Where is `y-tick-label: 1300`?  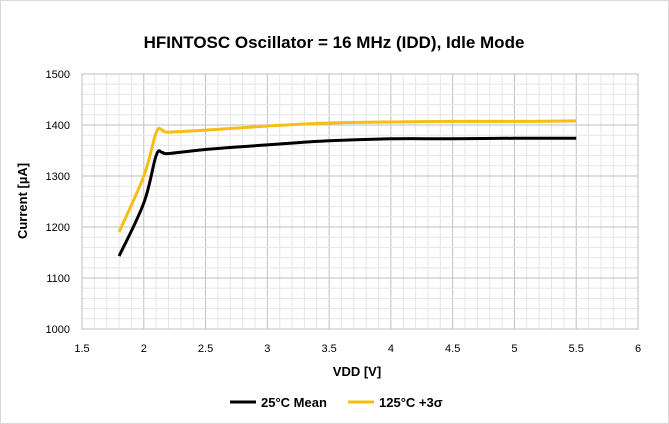 y-tick-label: 1300 is located at coordinates (58, 177).